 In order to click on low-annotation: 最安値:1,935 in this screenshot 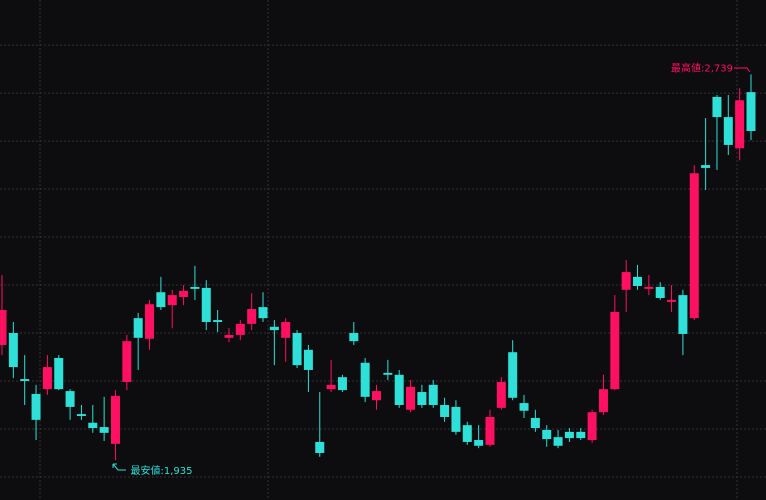, I will do `click(161, 470)`.